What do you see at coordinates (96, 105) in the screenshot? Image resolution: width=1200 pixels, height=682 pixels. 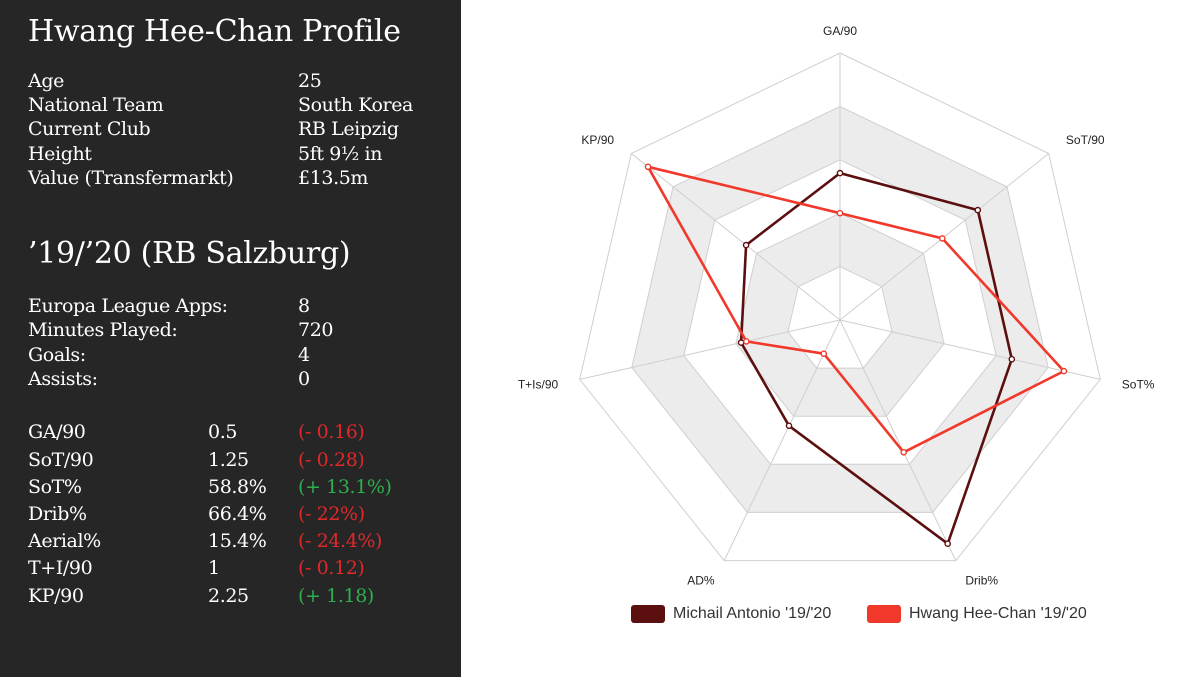 I see `profile-label-national-team: National Team` at bounding box center [96, 105].